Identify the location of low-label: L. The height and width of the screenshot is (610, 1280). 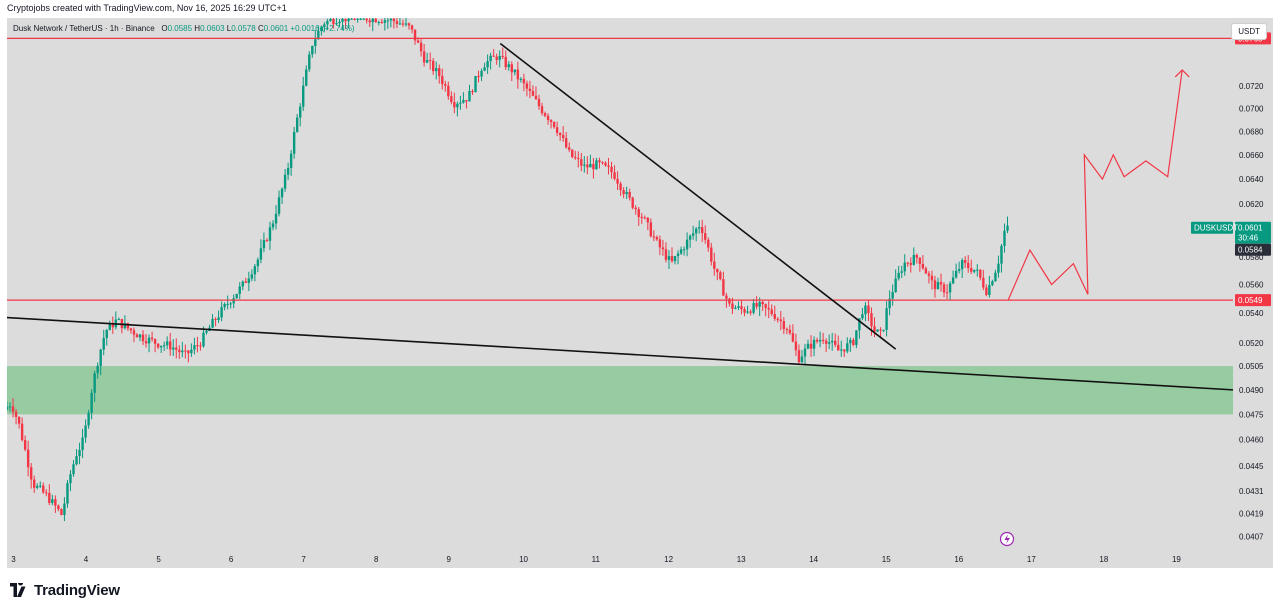
(229, 28).